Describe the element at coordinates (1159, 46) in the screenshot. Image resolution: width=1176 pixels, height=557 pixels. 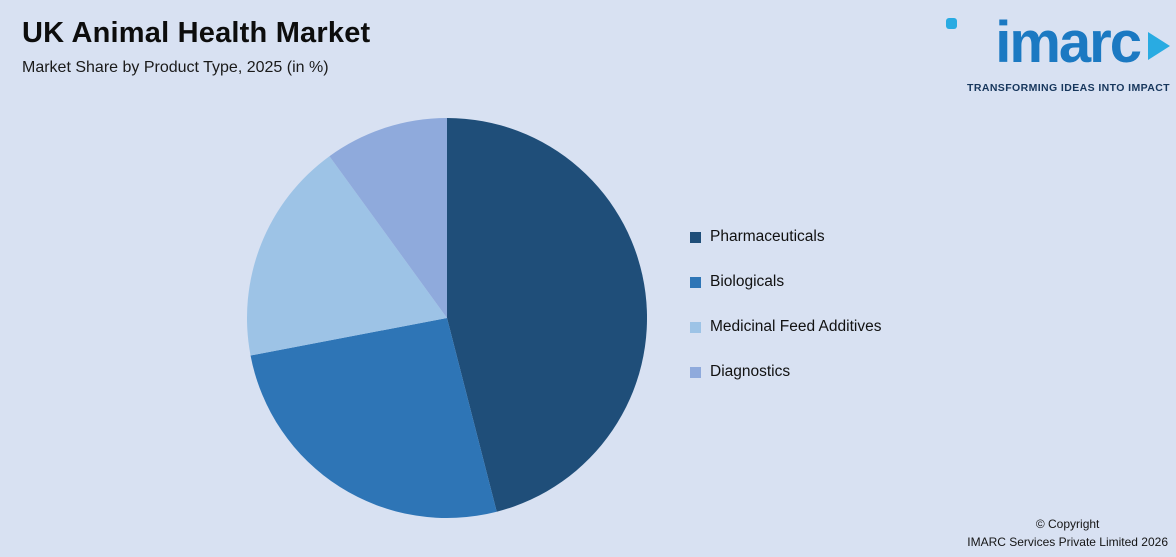
I see `imarc-logo-arrow-icon` at that location.